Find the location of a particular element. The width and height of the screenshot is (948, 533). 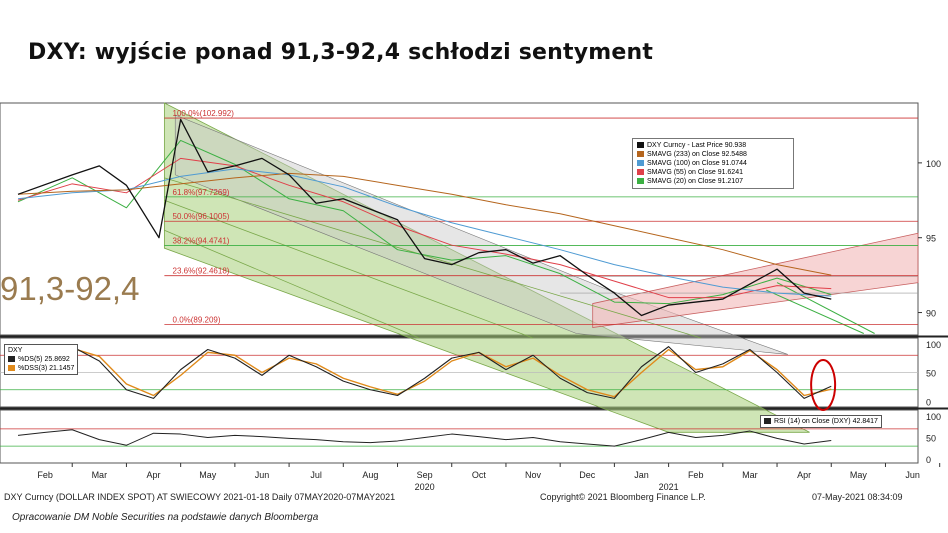

legend-row-dss3: %DSS(3) 21.1457 is located at coordinates (41, 368).